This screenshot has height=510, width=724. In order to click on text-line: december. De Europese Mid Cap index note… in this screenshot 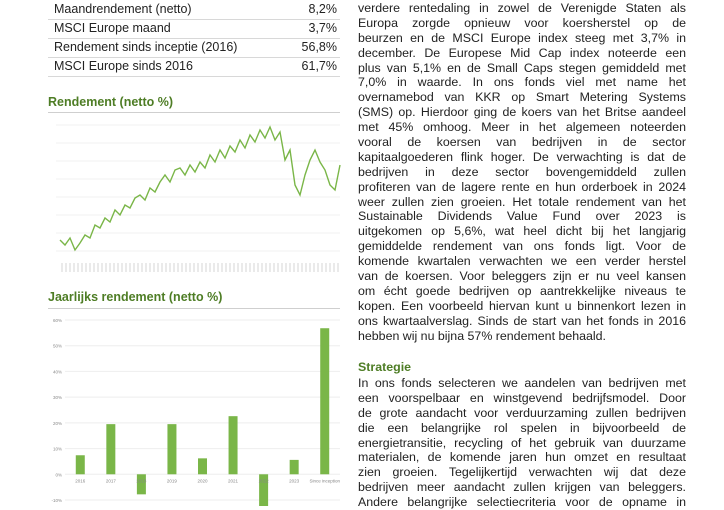, I will do `click(522, 52)`.